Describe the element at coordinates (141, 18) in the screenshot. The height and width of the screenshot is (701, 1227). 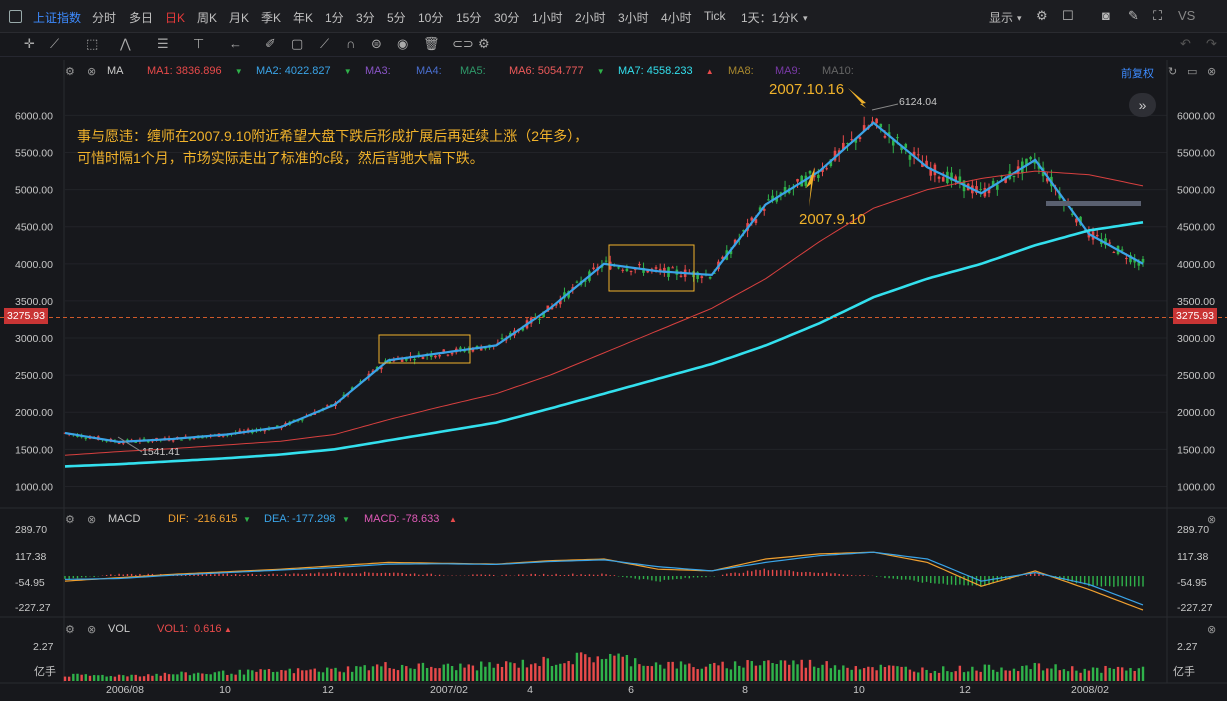
I see `tf-duori: 多日` at that location.